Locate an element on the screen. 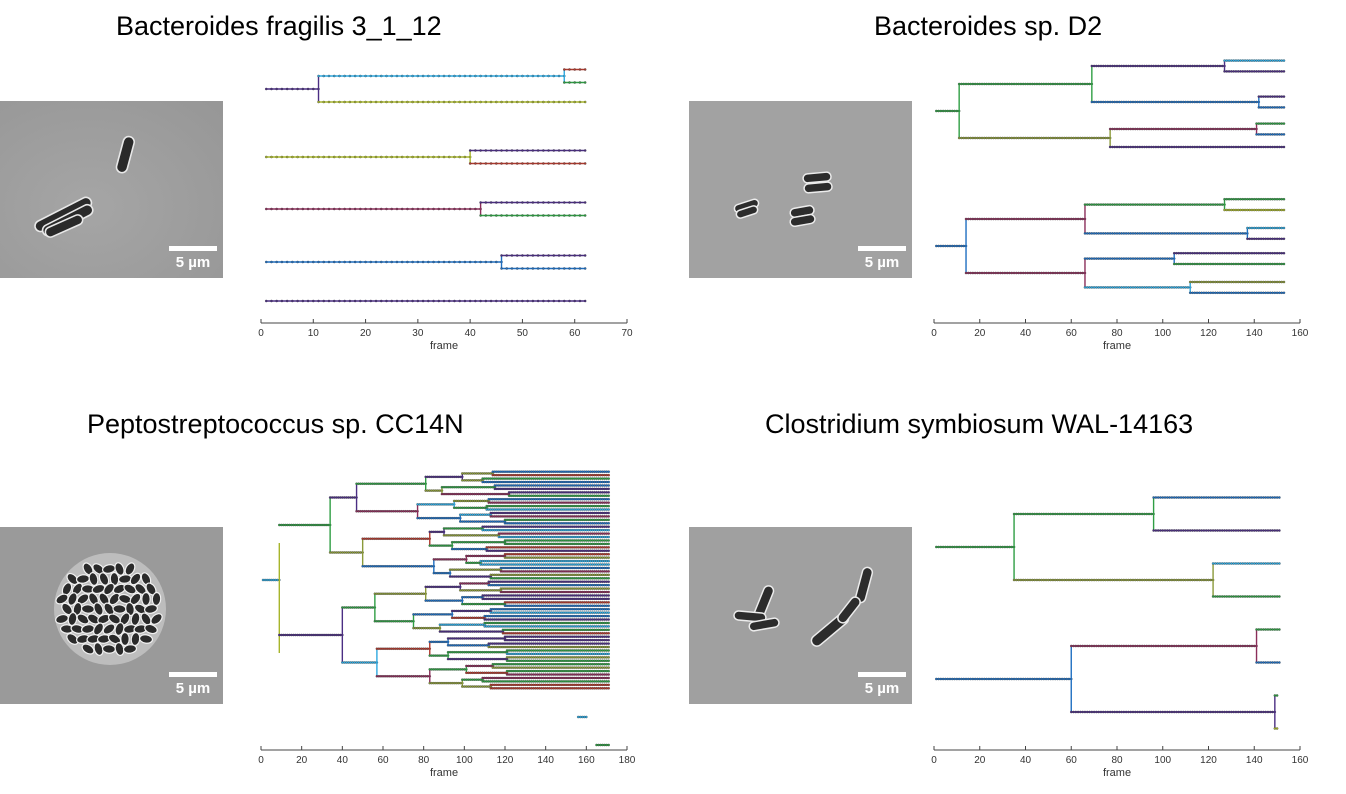 This screenshot has height=794, width=1346. x-axis-label: frame is located at coordinates (444, 346).